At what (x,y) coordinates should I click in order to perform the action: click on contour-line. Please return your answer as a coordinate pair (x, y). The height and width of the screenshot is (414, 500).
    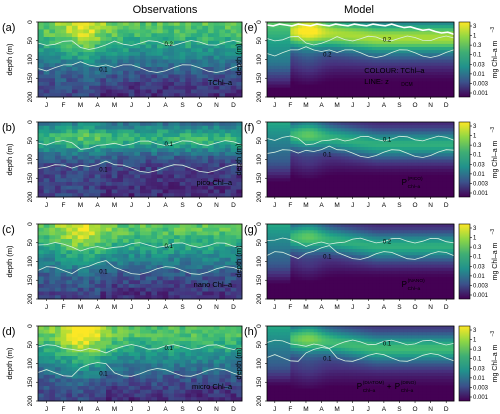
    Looking at the image, I should click on (140, 166).